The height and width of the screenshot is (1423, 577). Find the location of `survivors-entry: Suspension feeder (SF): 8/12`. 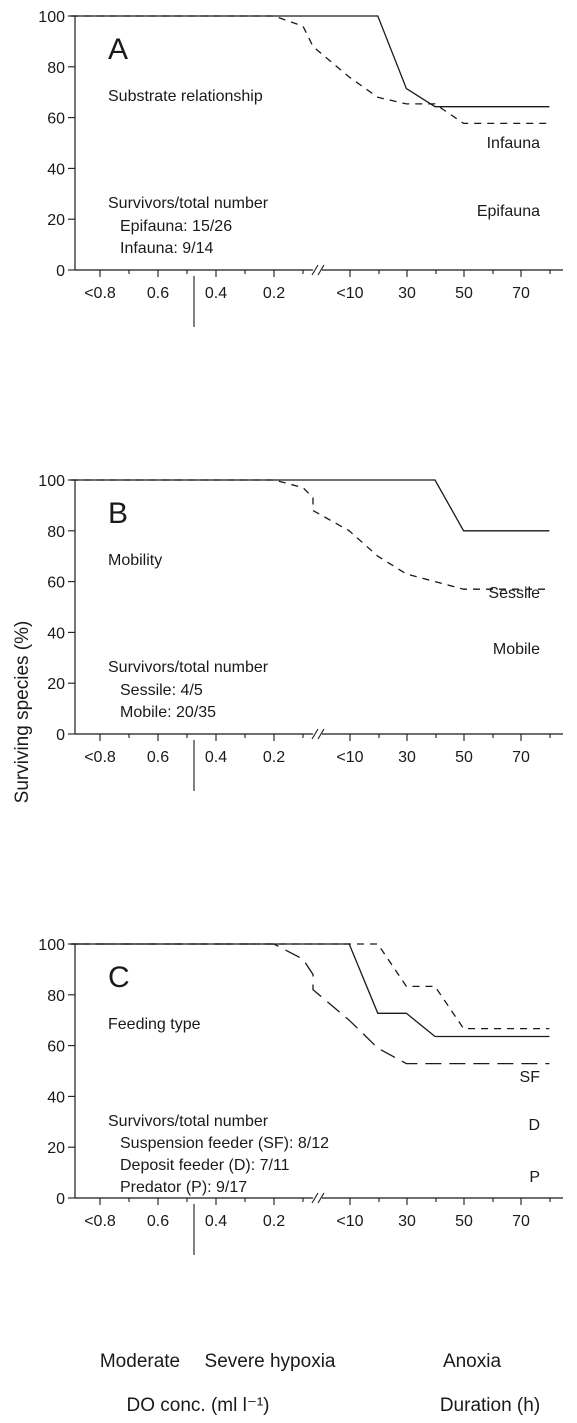

survivors-entry: Suspension feeder (SF): 8/12 is located at coordinates (224, 1143).